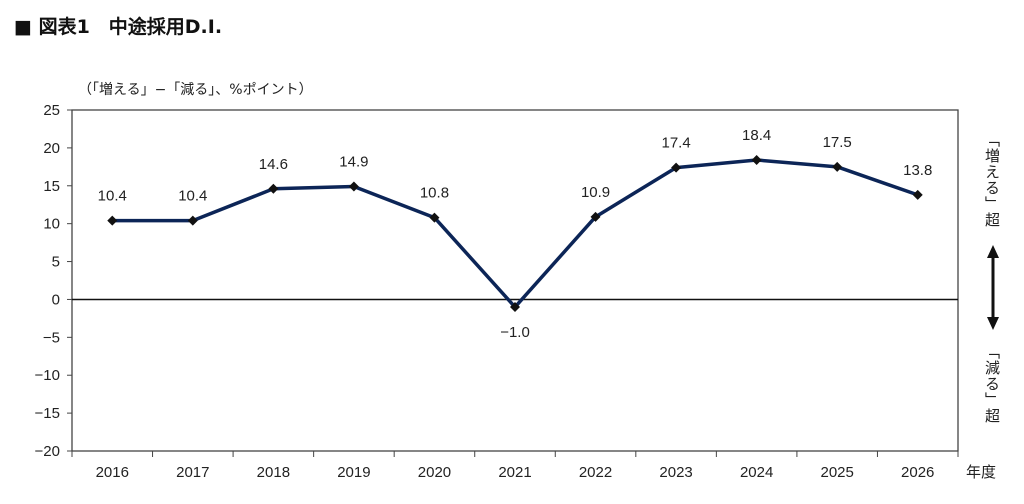 The width and height of the screenshot is (1024, 504). I want to click on data-label: 10.9, so click(595, 192).